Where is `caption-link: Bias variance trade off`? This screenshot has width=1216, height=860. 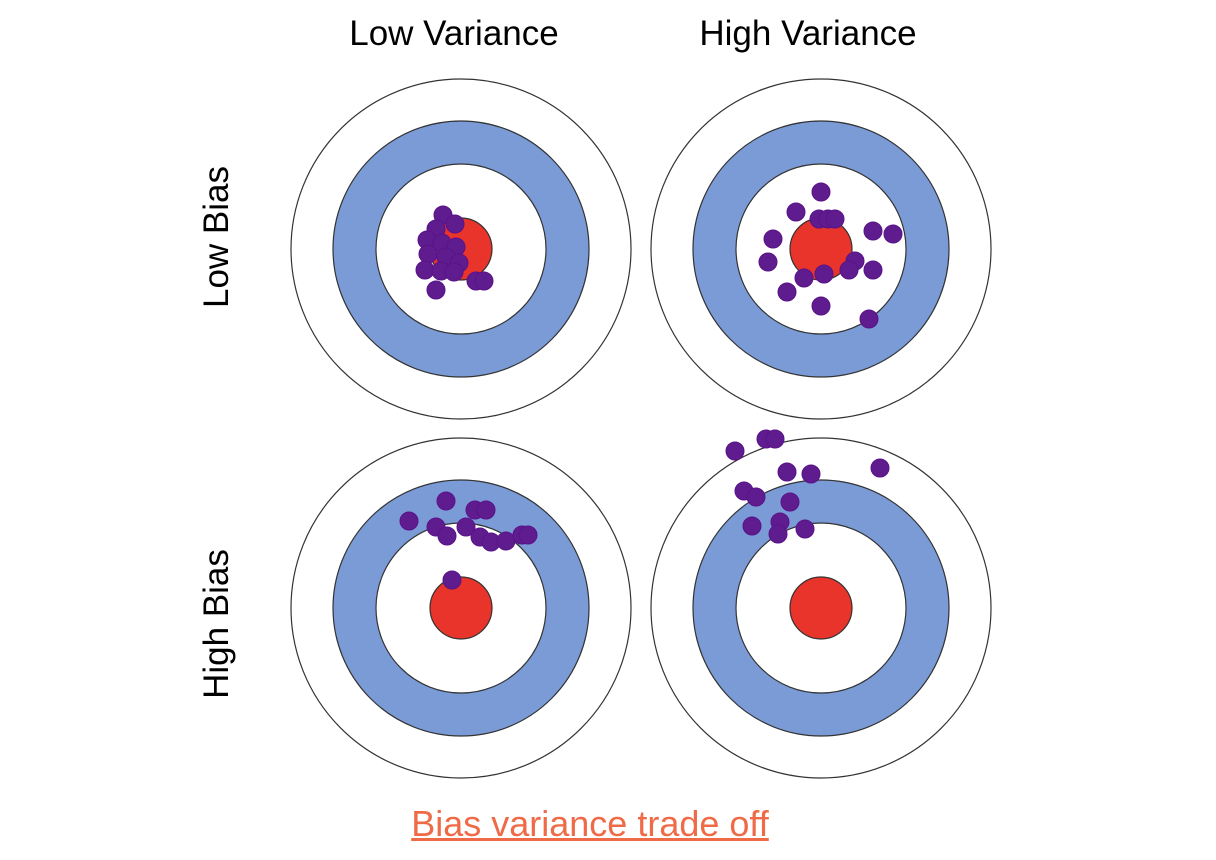 caption-link: Bias variance trade off is located at coordinates (590, 823).